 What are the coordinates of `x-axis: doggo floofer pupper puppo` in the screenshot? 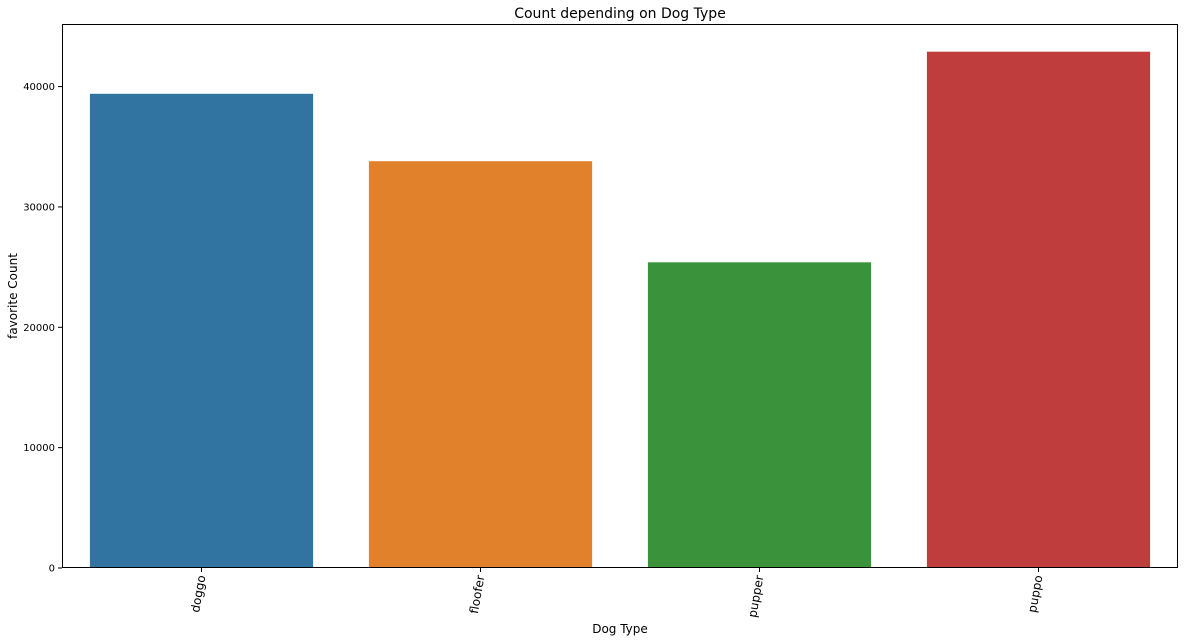 It's located at (616, 593).